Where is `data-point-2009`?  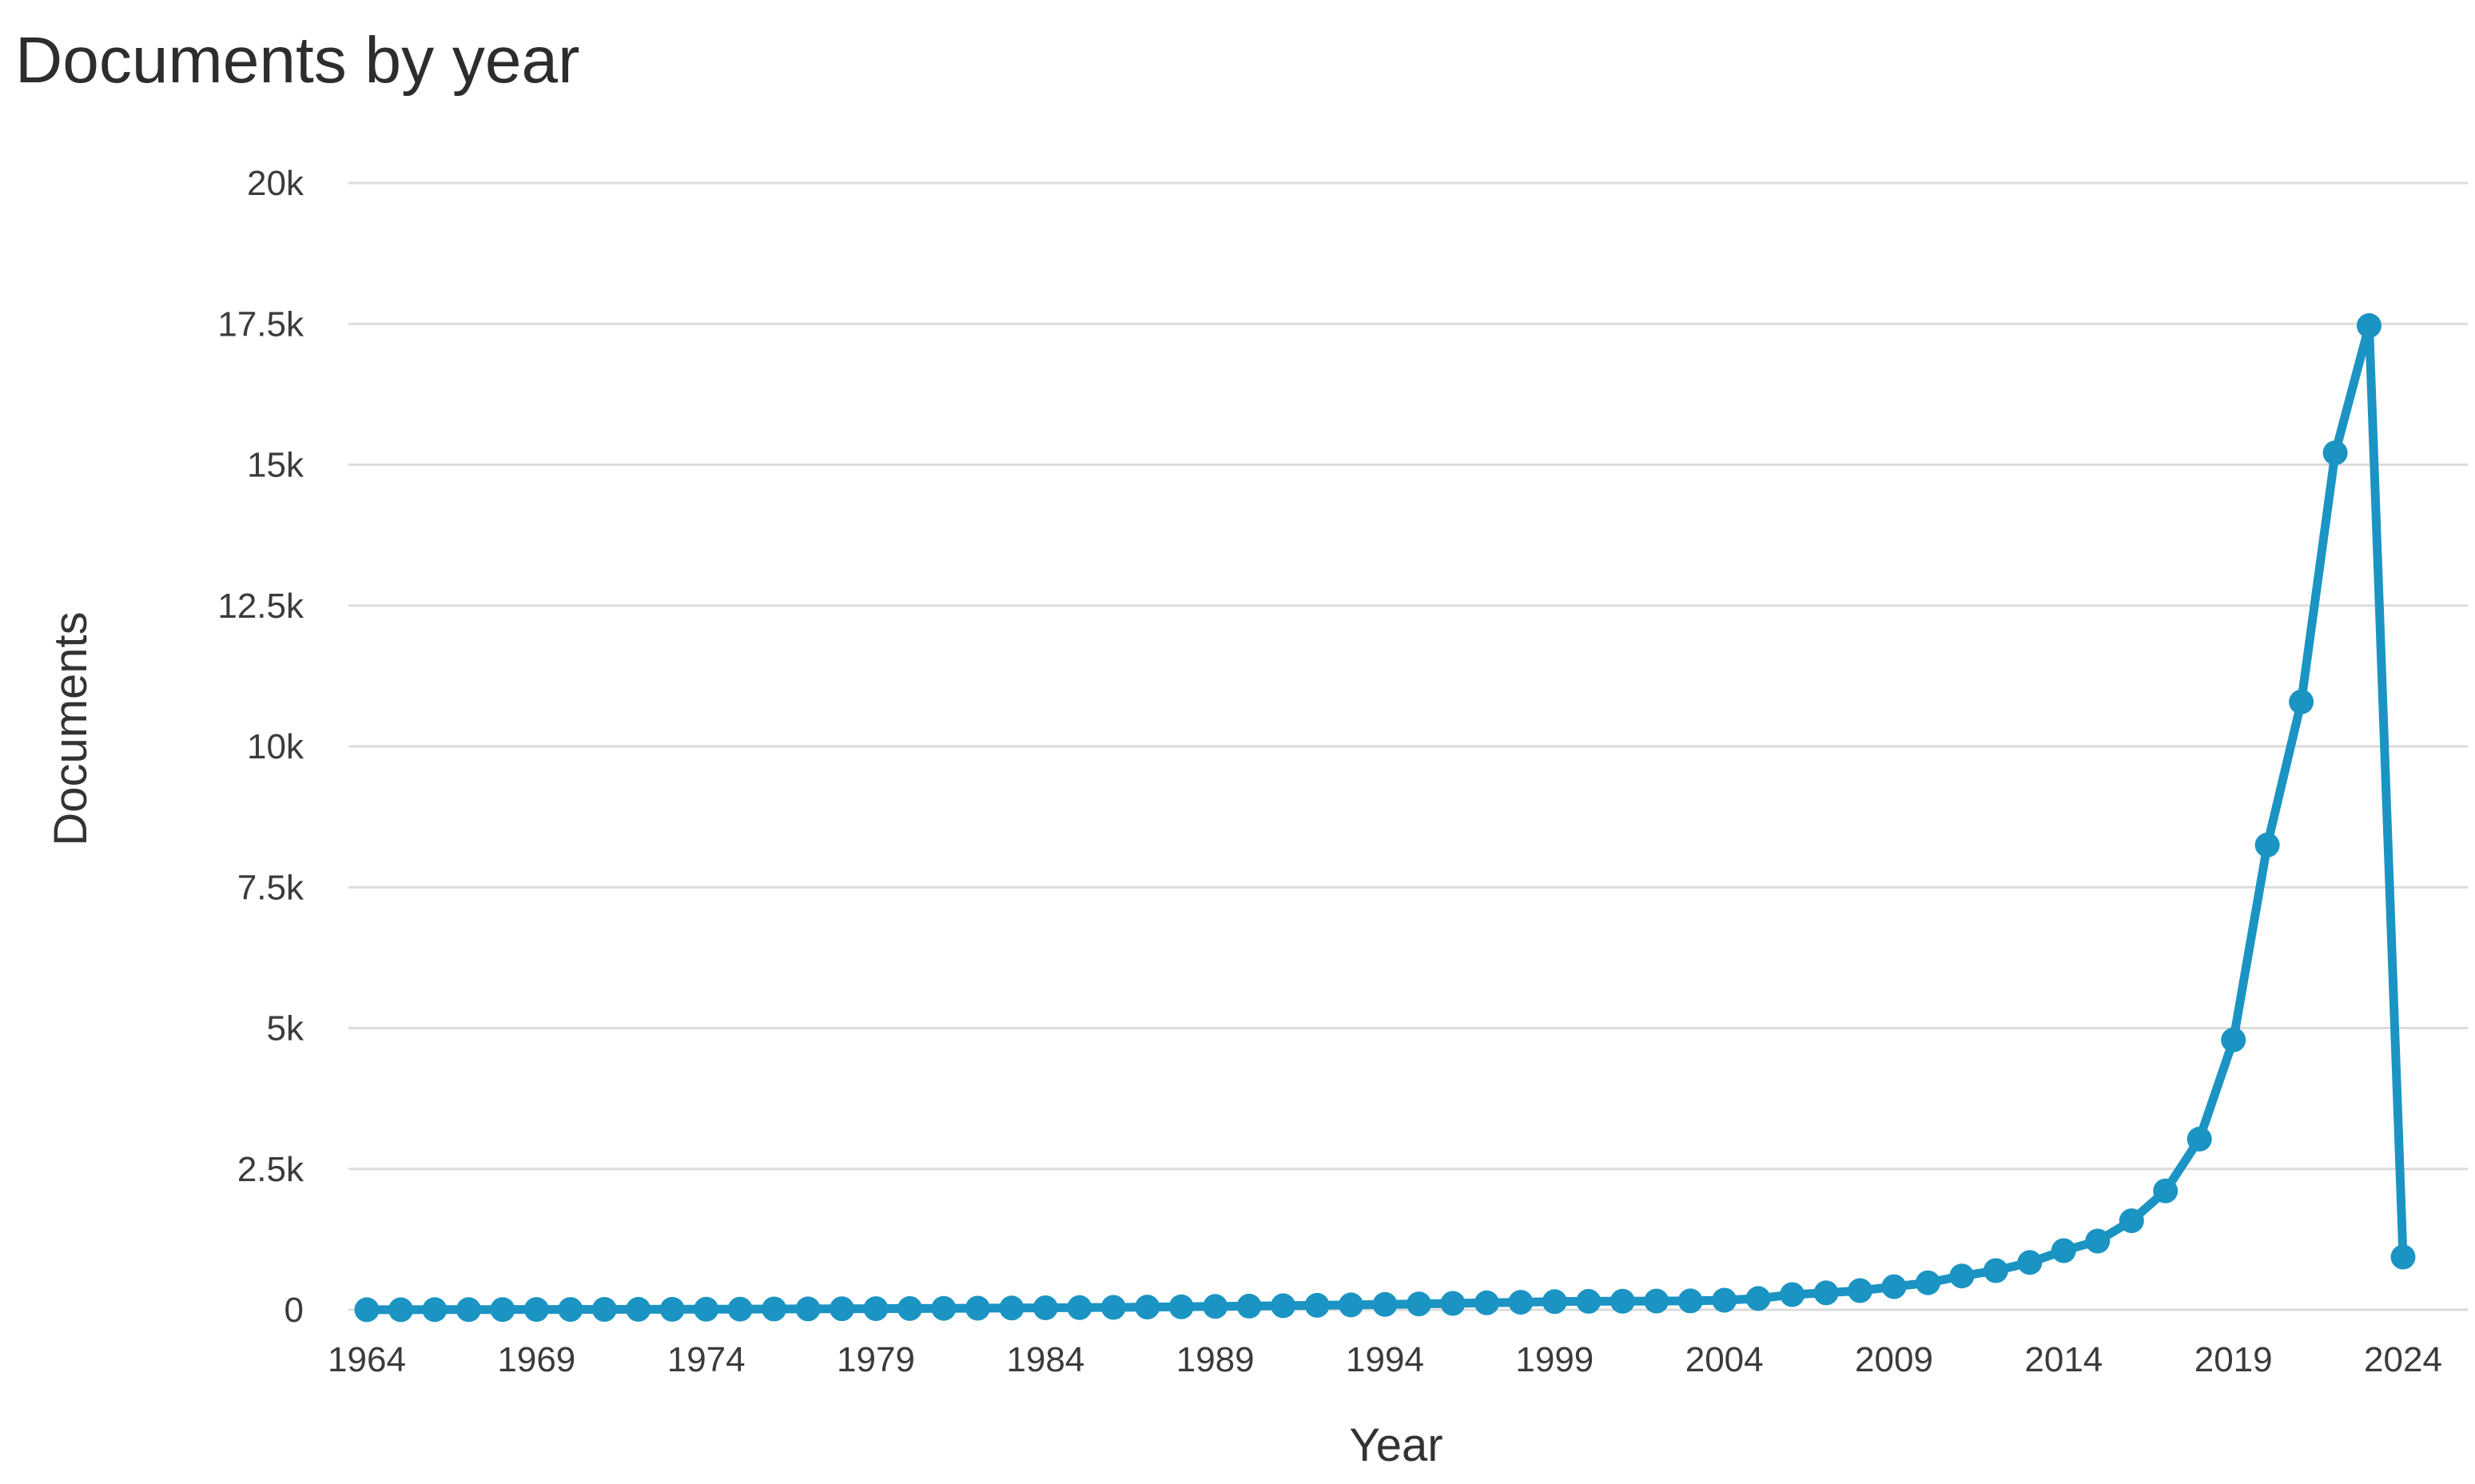 data-point-2009 is located at coordinates (1894, 1286).